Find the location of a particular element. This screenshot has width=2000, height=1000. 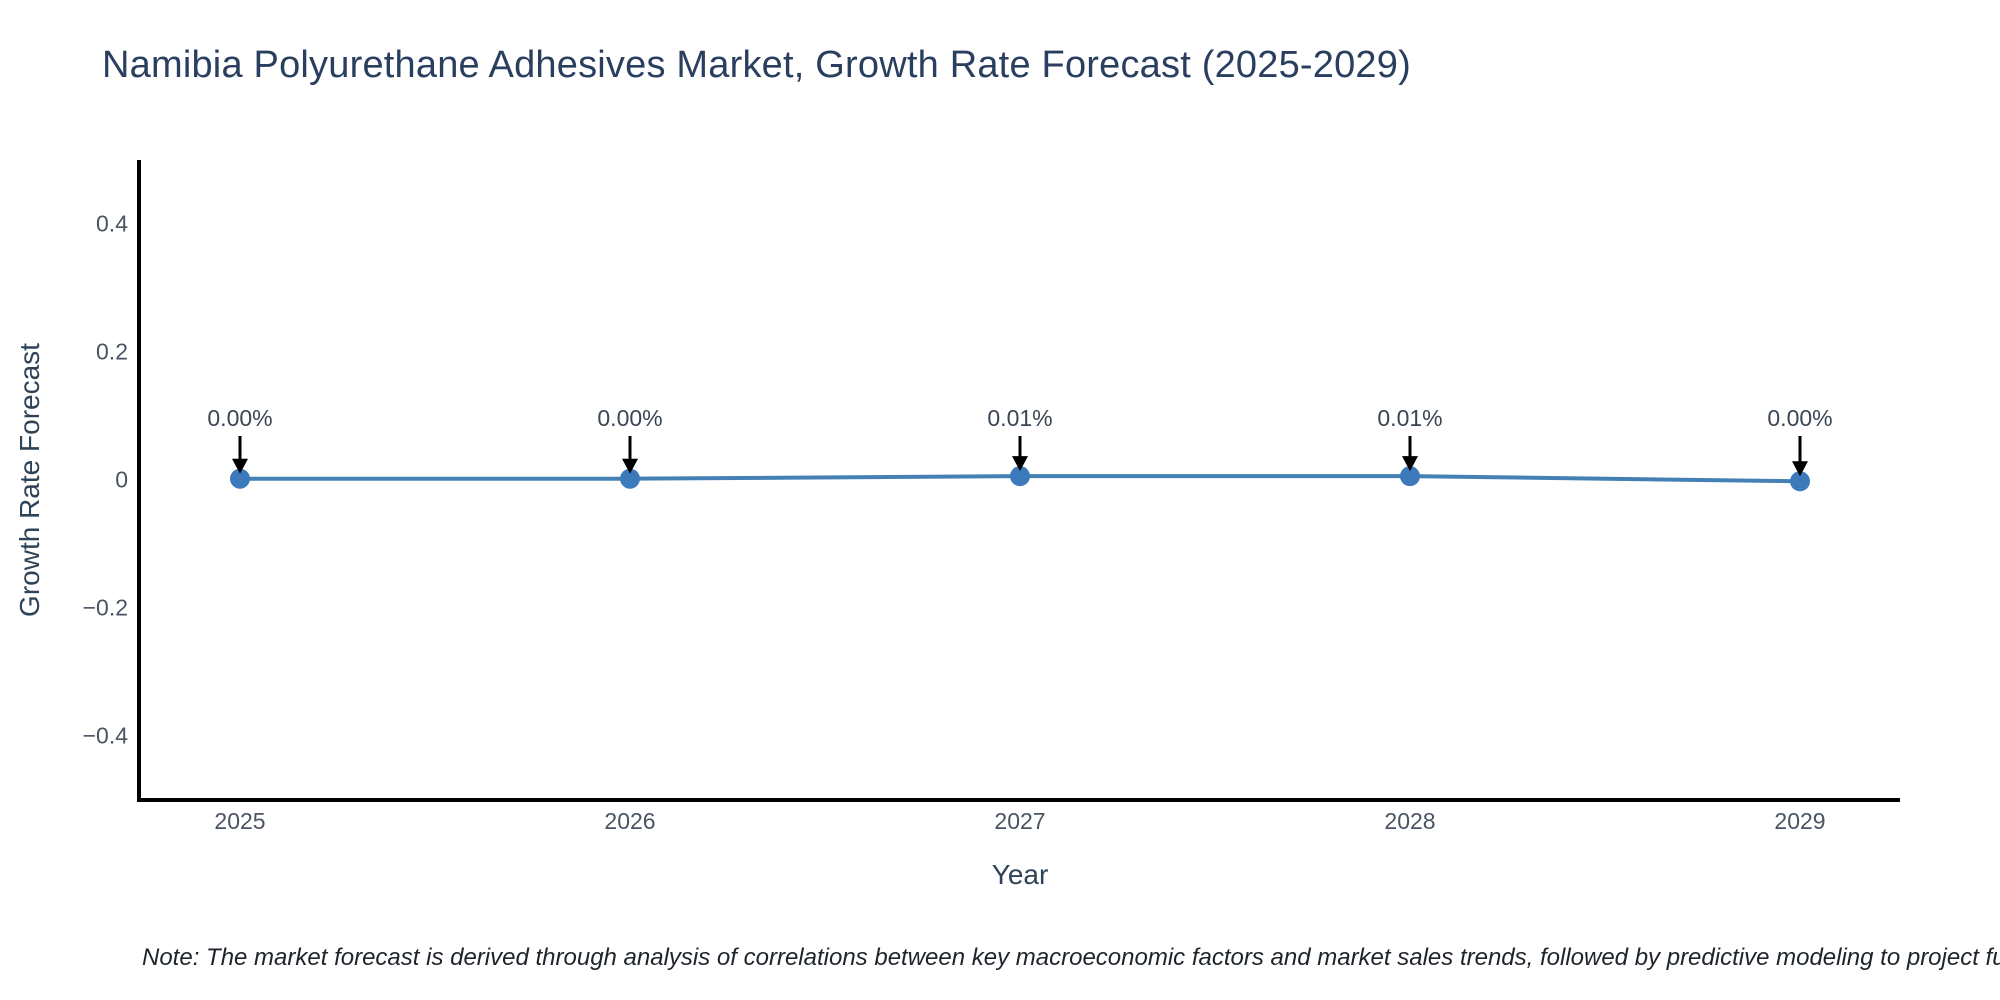

y-axis-tick-label: −0.4 is located at coordinates (105, 735).